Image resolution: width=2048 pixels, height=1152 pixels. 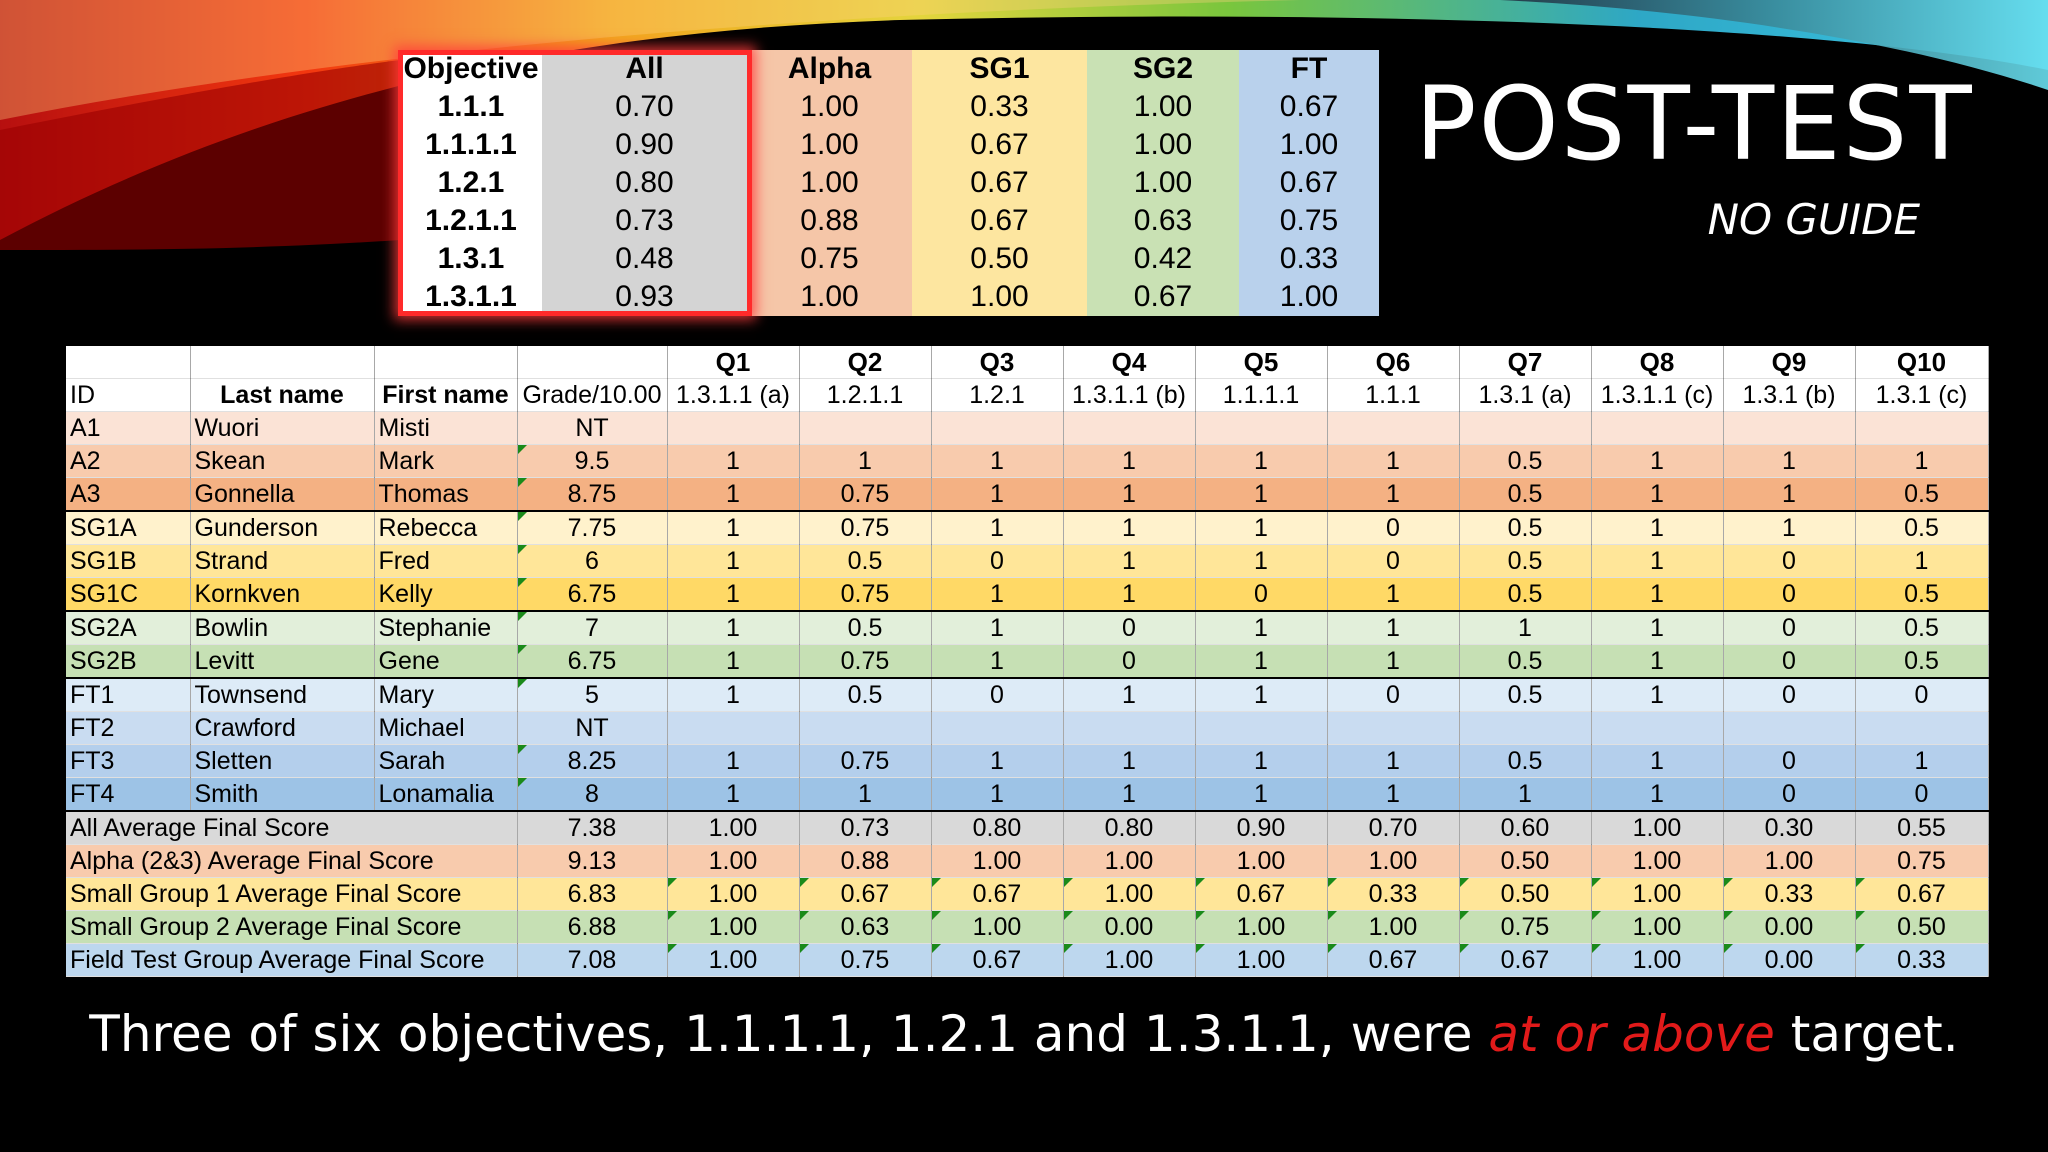 What do you see at coordinates (592, 528) in the screenshot?
I see `student-grade: 7.75` at bounding box center [592, 528].